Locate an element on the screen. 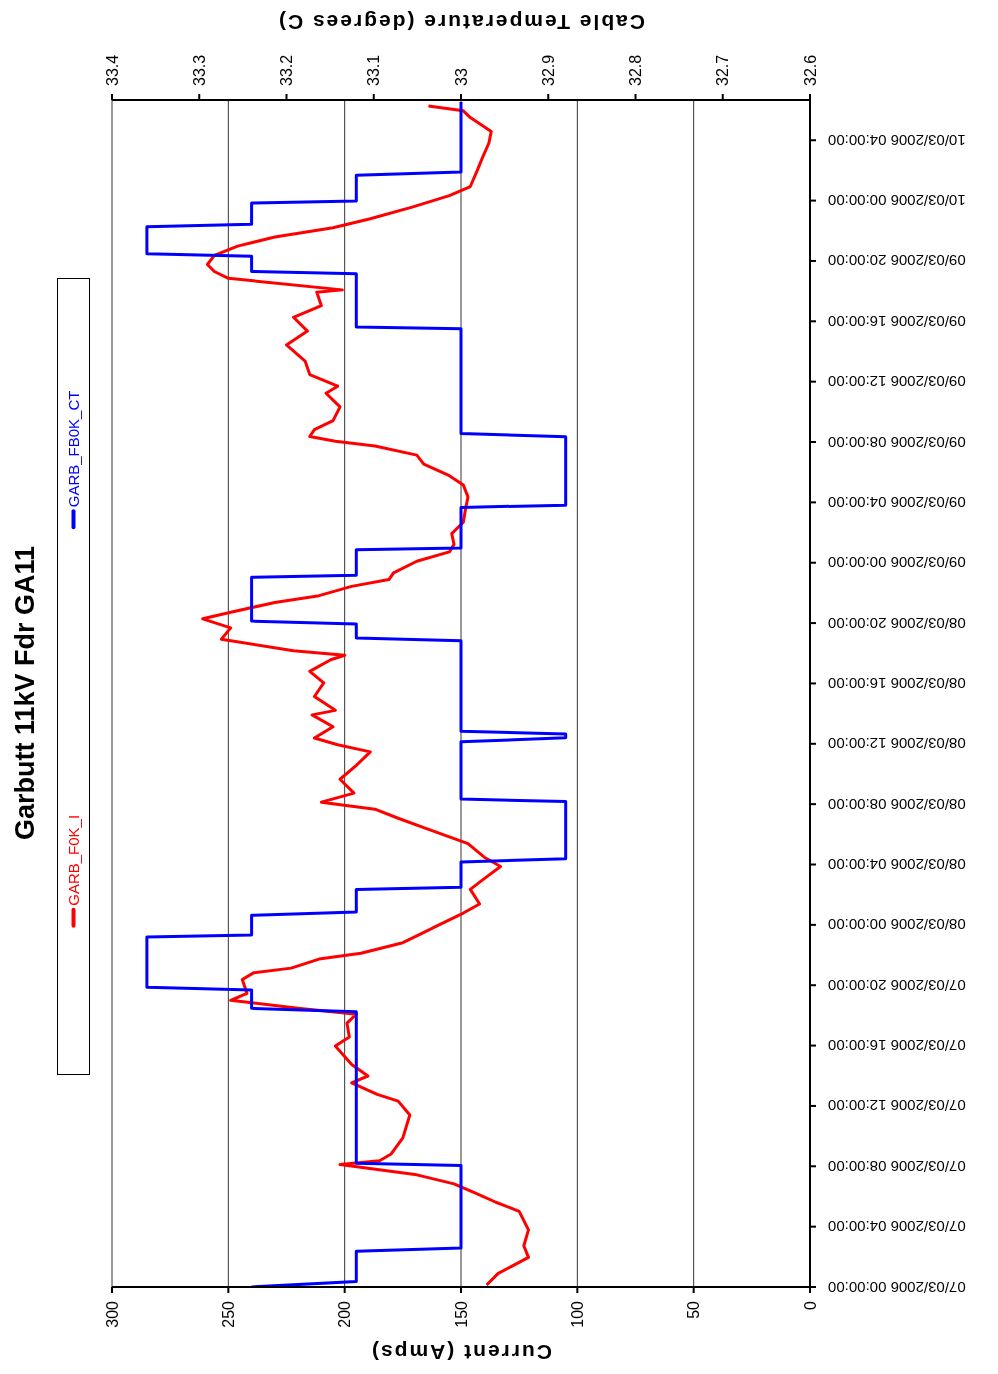  y-tick-label: 09/03/2006 00:00:00 is located at coordinates (897, 563).